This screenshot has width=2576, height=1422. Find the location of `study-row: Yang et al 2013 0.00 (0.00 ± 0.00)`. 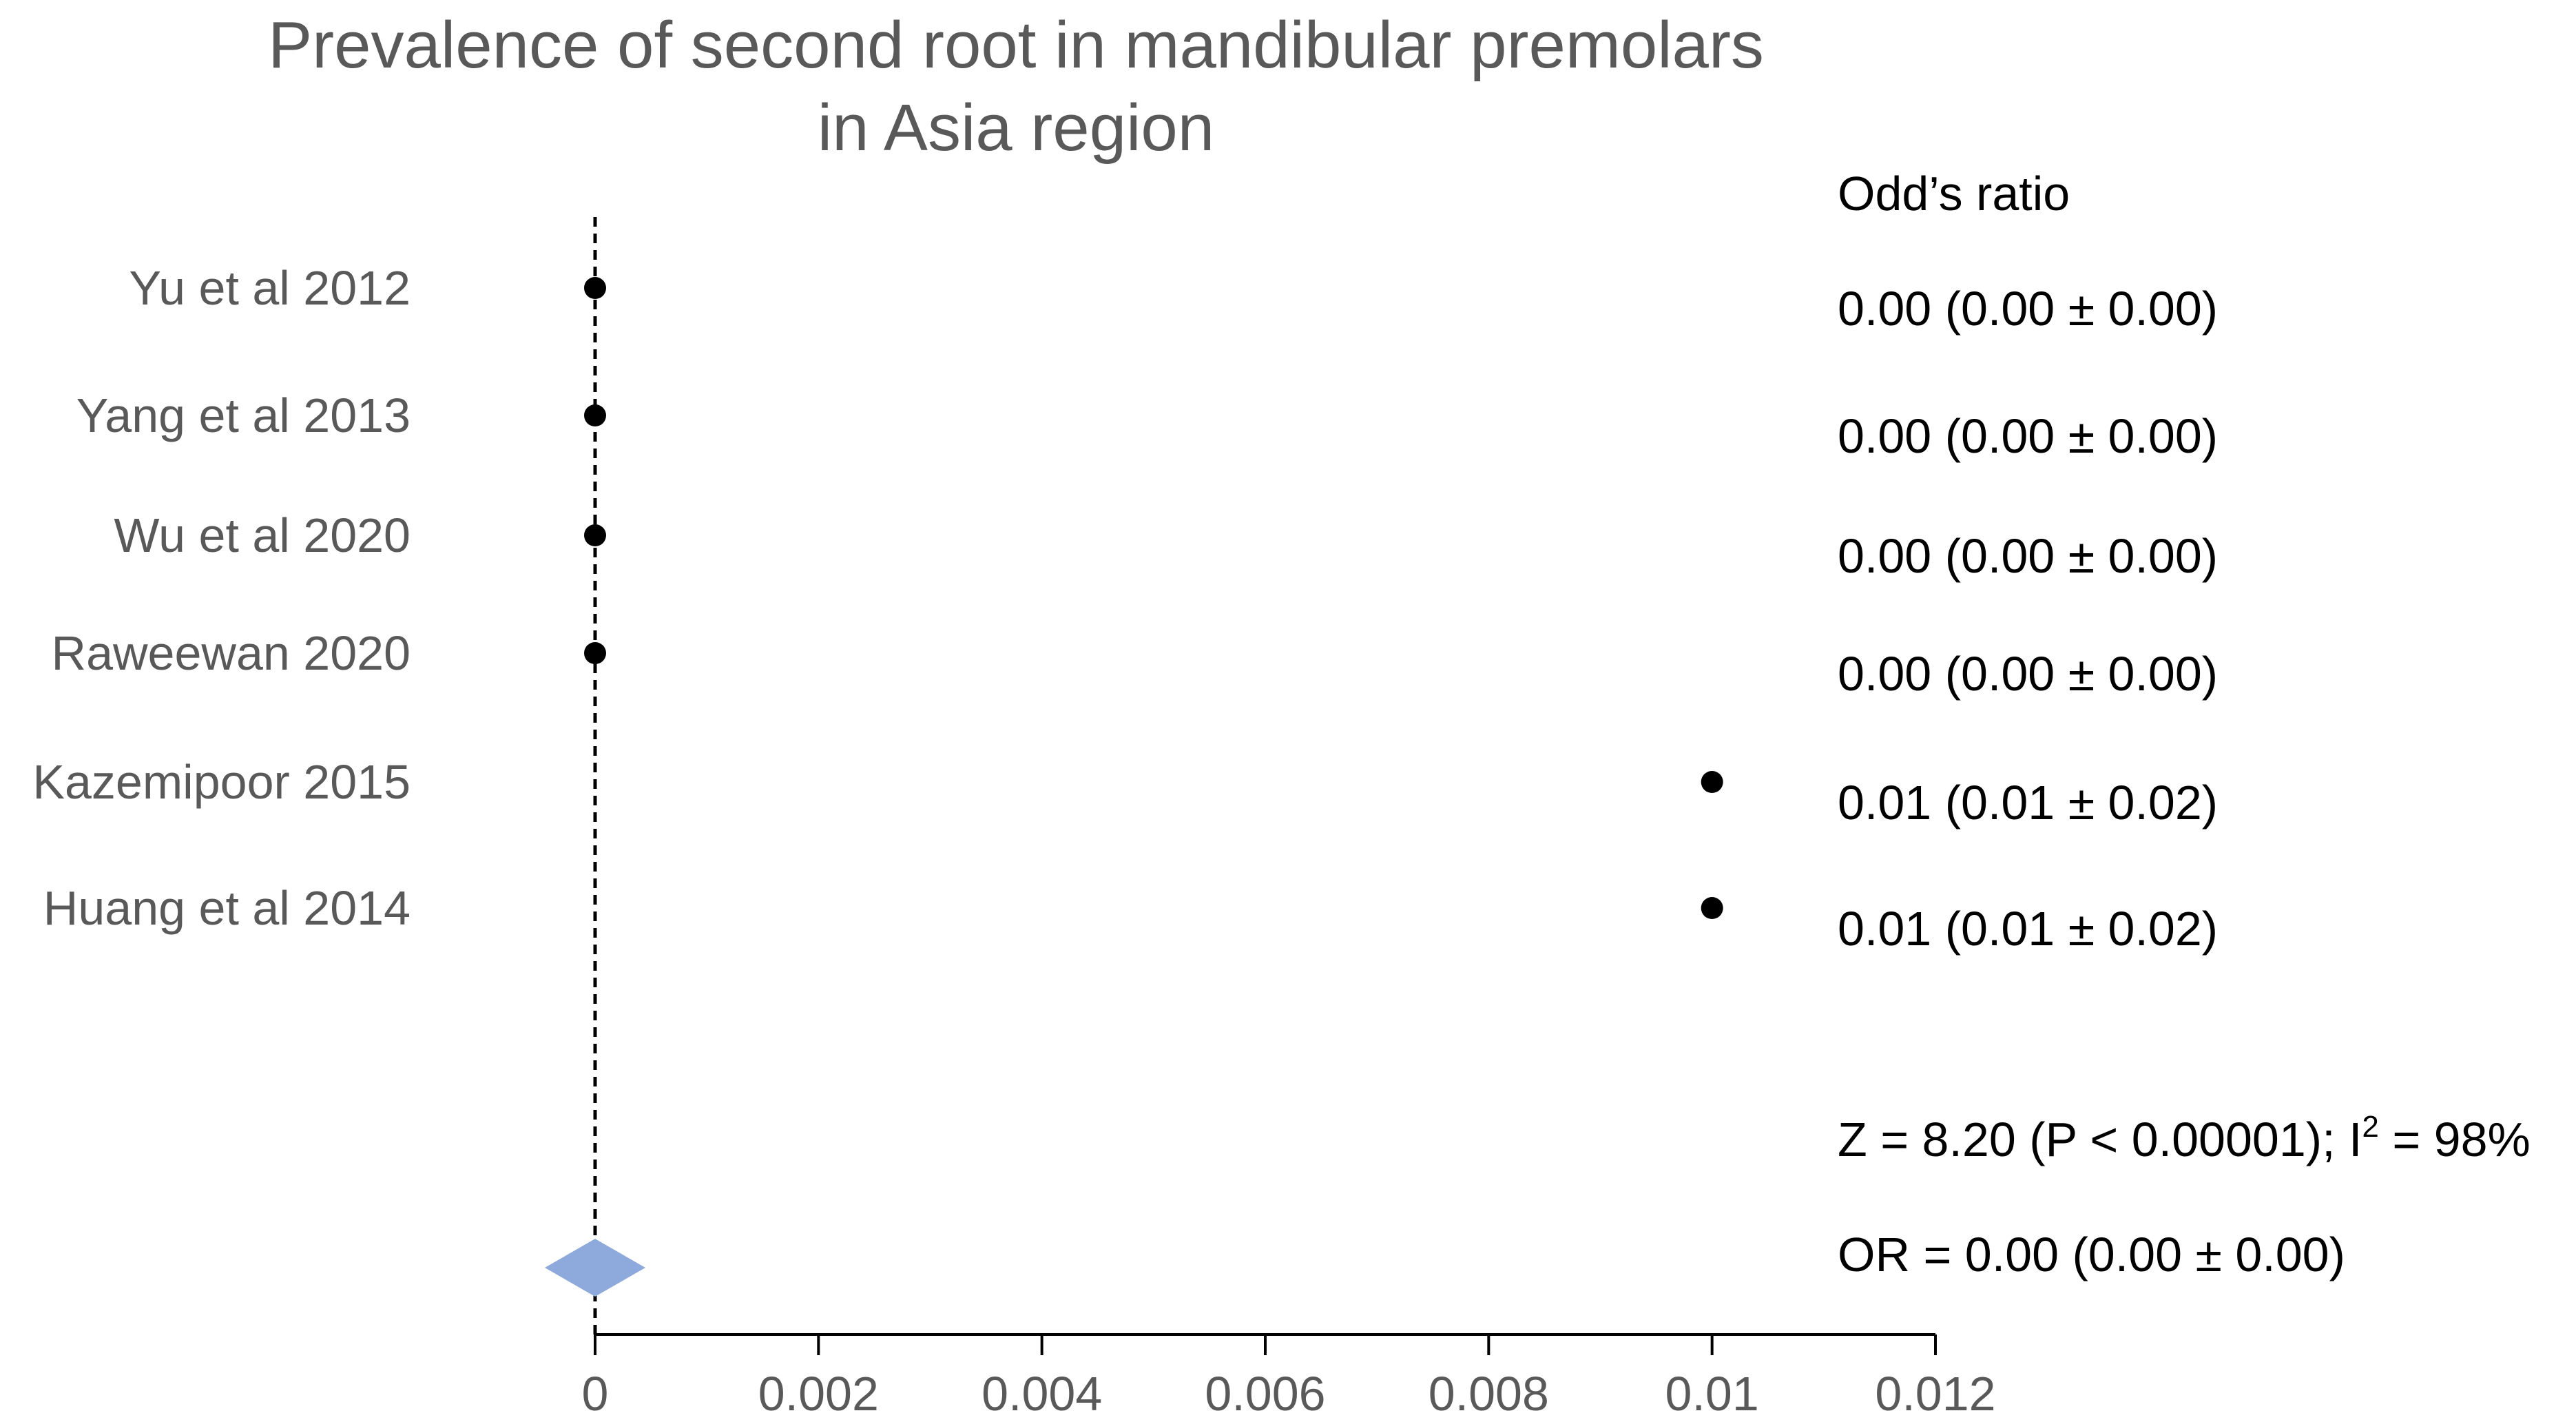

study-row: Yang et al 2013 0.00 (0.00 ± 0.00) is located at coordinates (1147, 426).